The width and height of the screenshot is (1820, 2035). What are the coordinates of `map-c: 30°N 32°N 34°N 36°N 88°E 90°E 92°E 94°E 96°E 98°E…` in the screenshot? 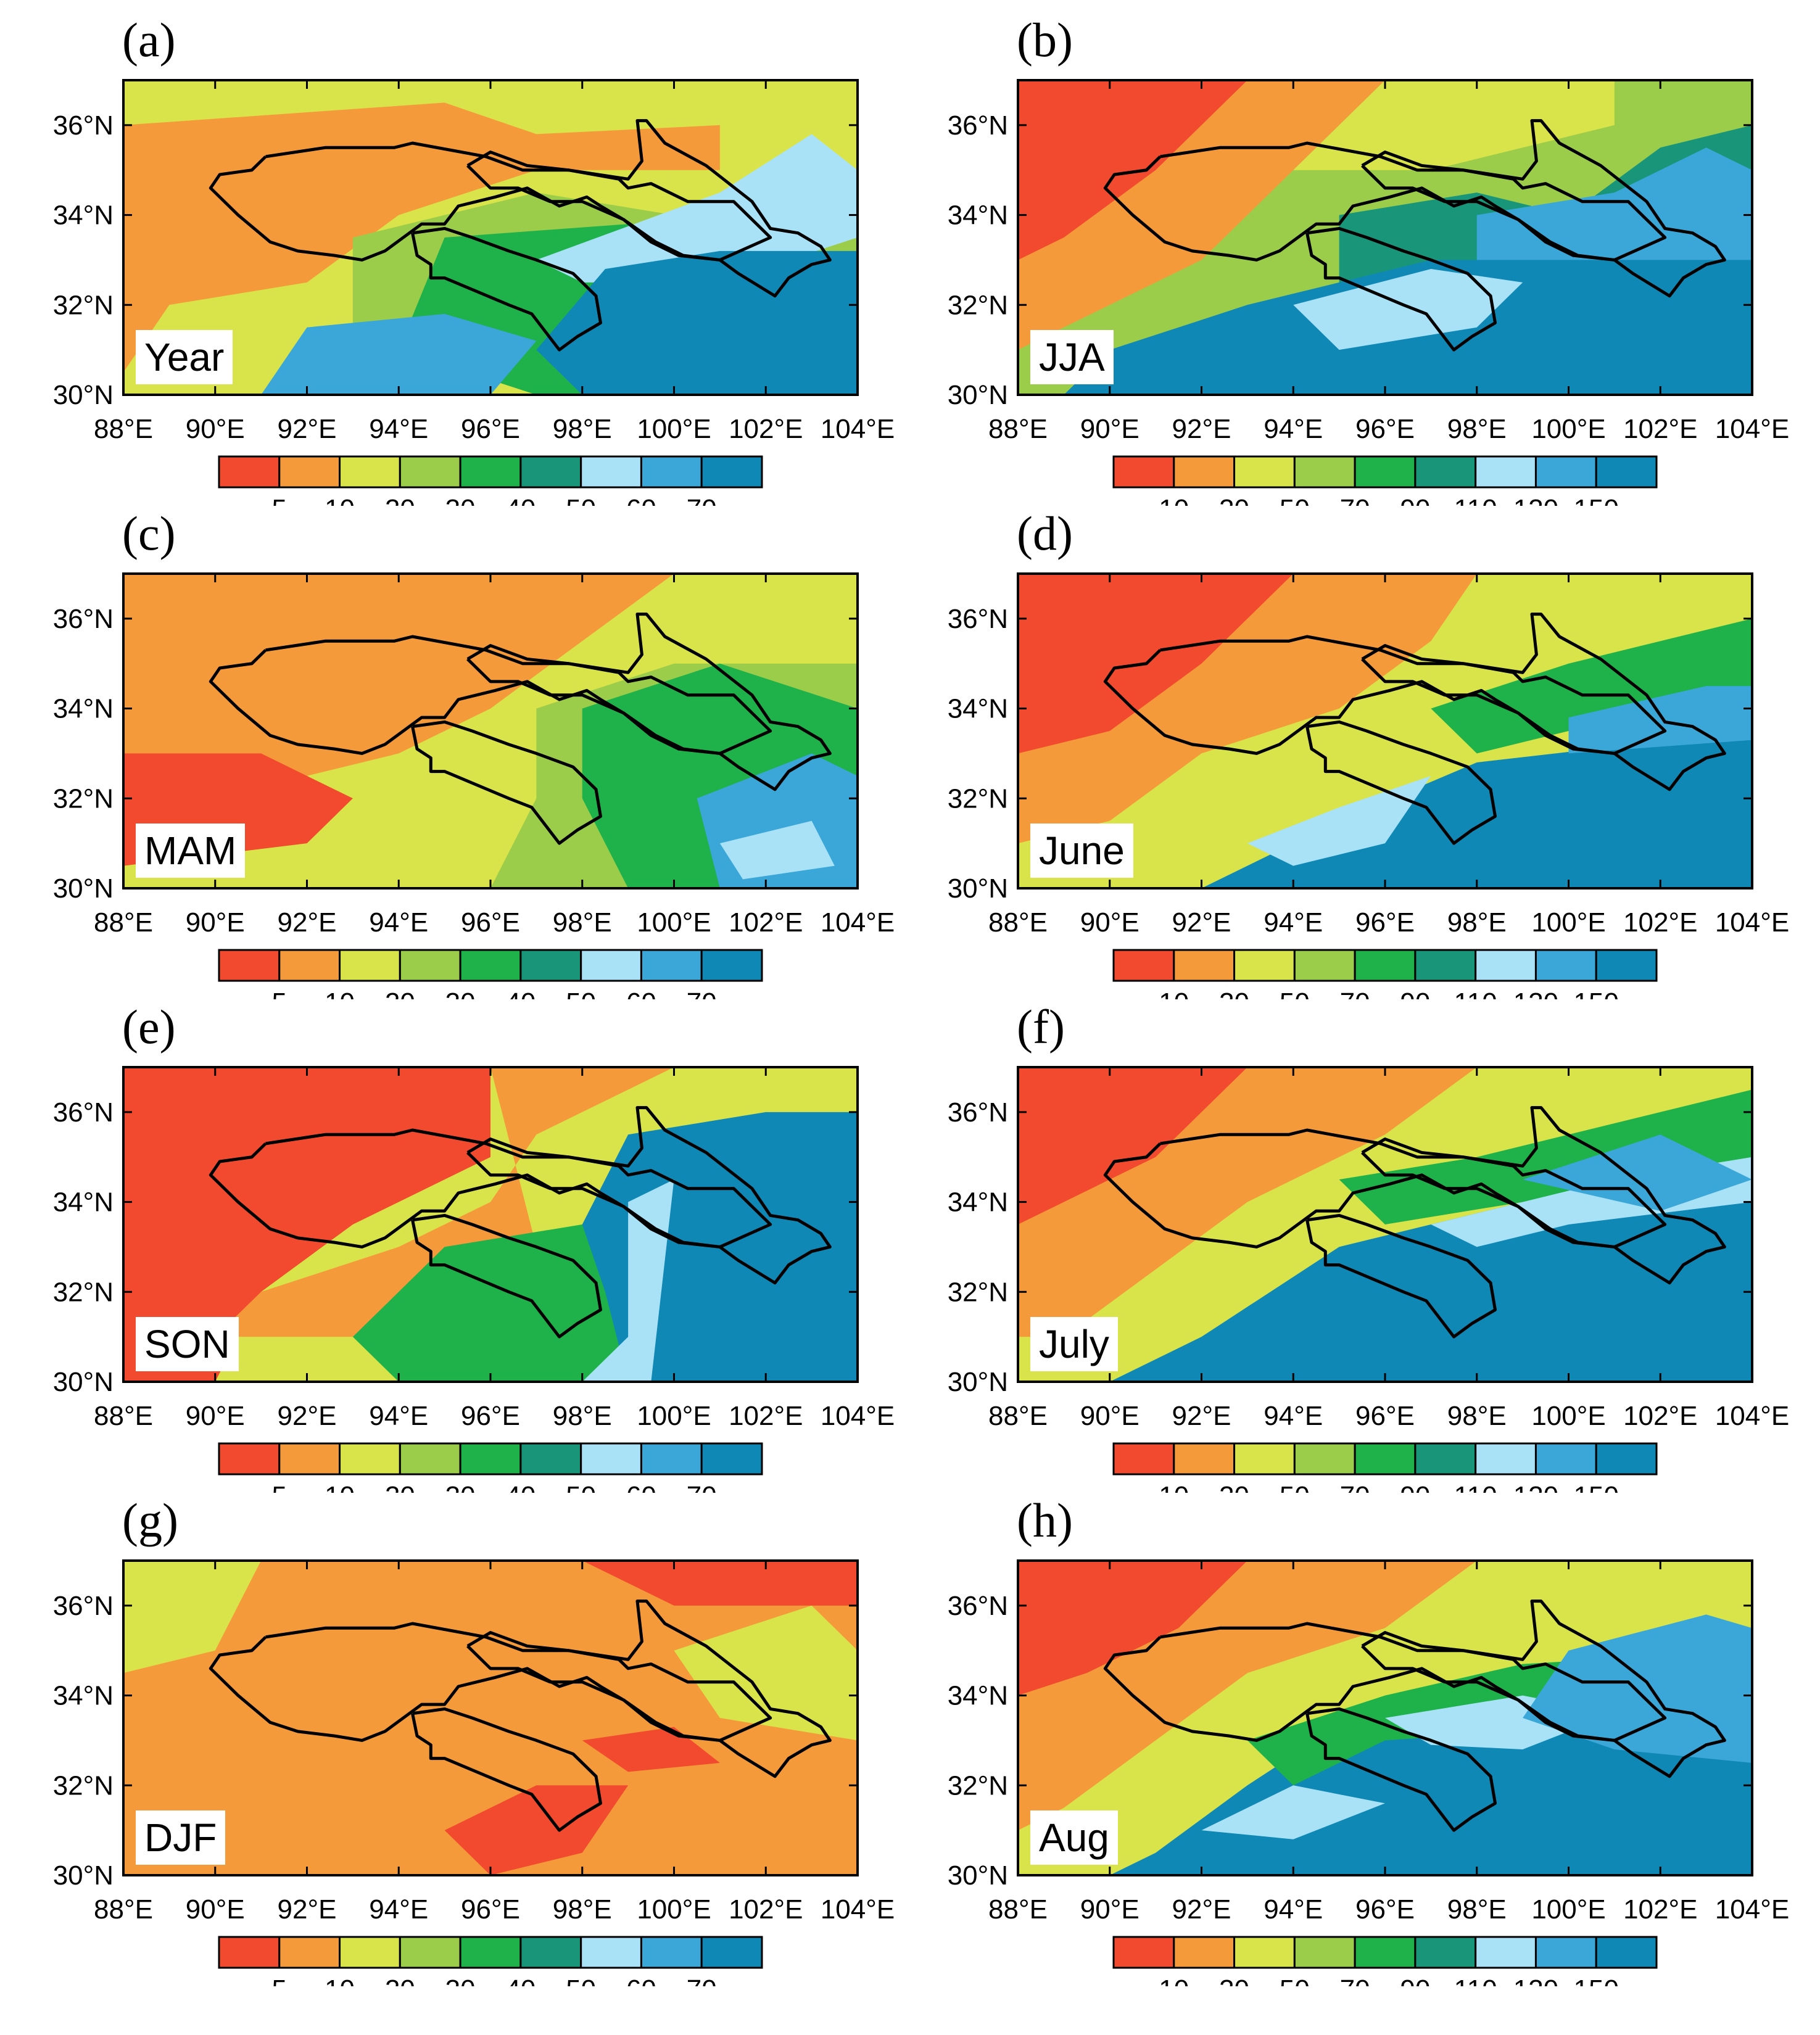 It's located at (474, 785).